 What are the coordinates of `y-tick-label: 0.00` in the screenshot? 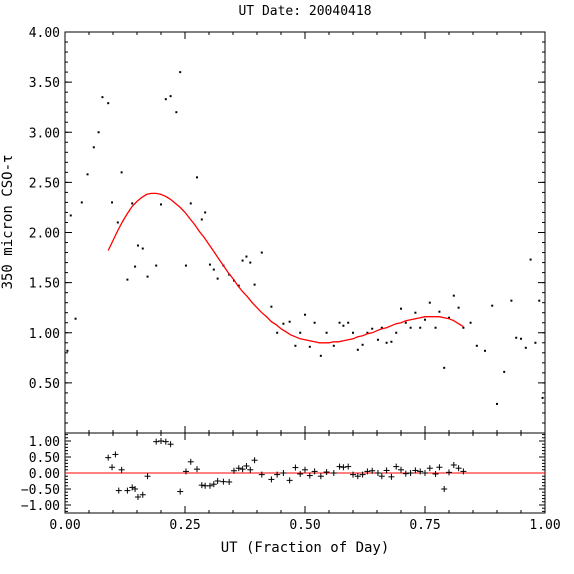 It's located at (44, 474).